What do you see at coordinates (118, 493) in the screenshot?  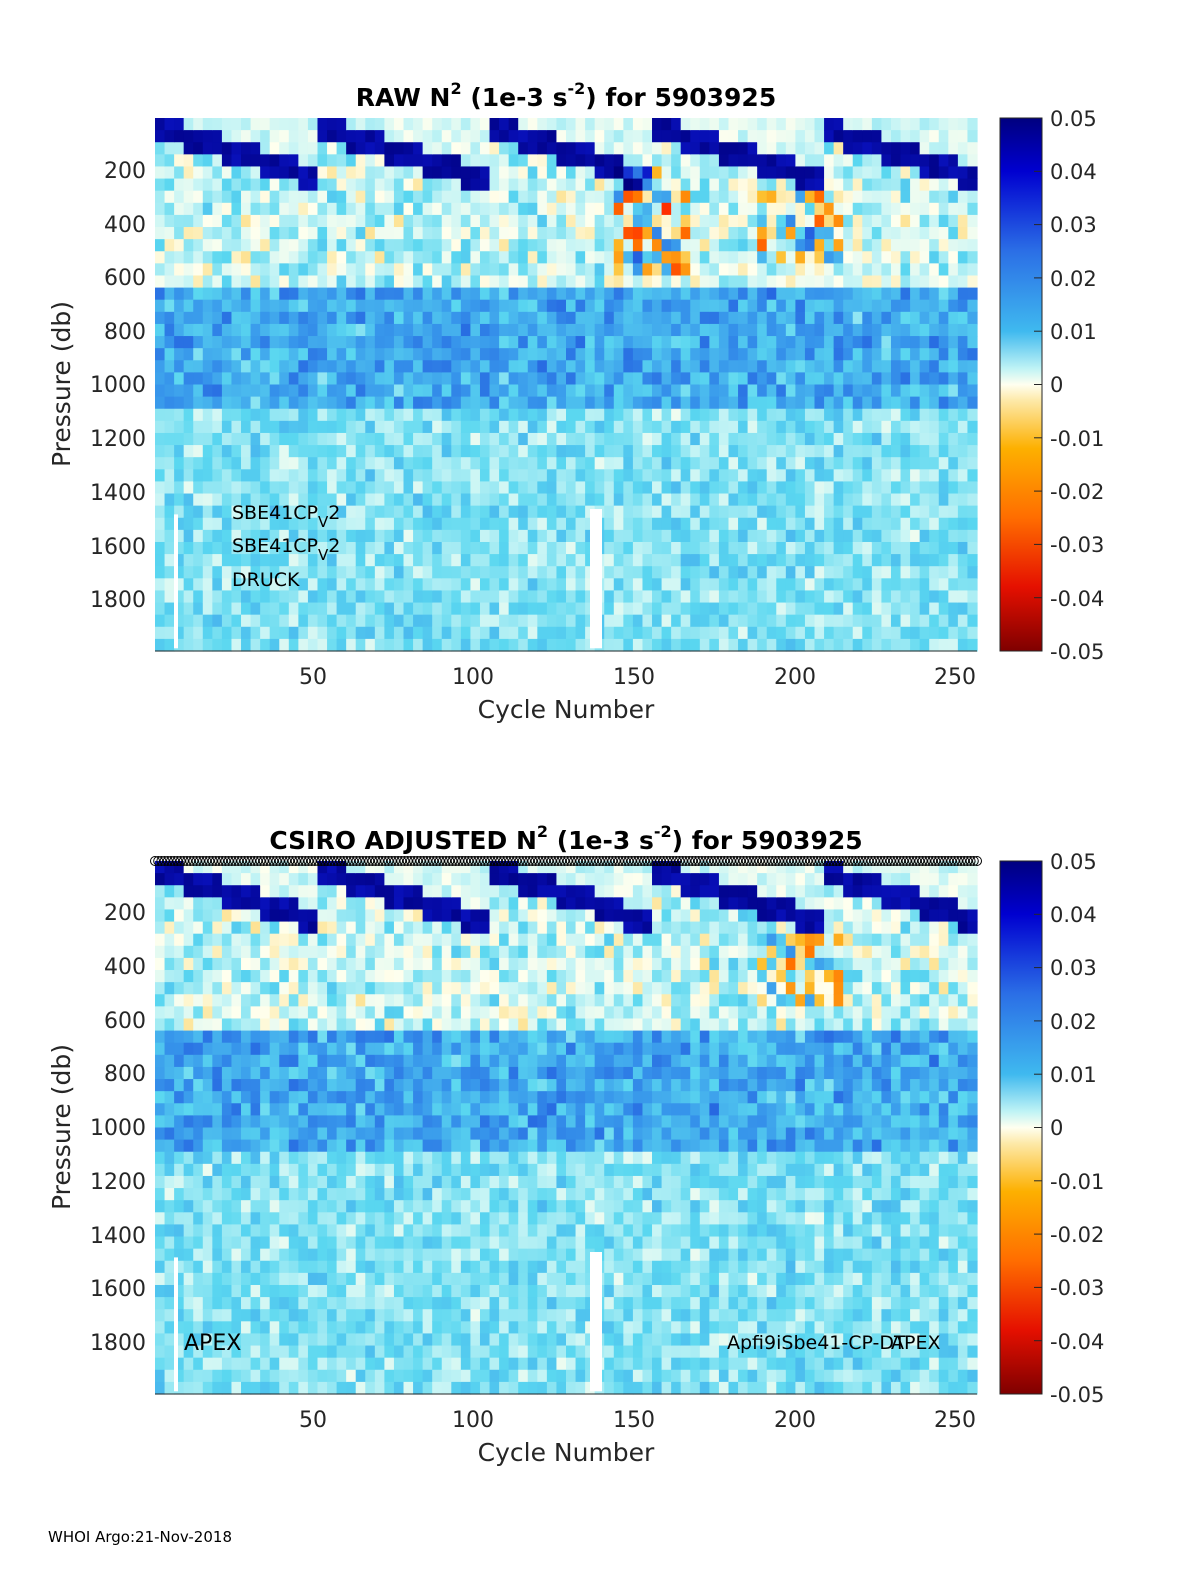 I see `y-tick-label: 1400` at bounding box center [118, 493].